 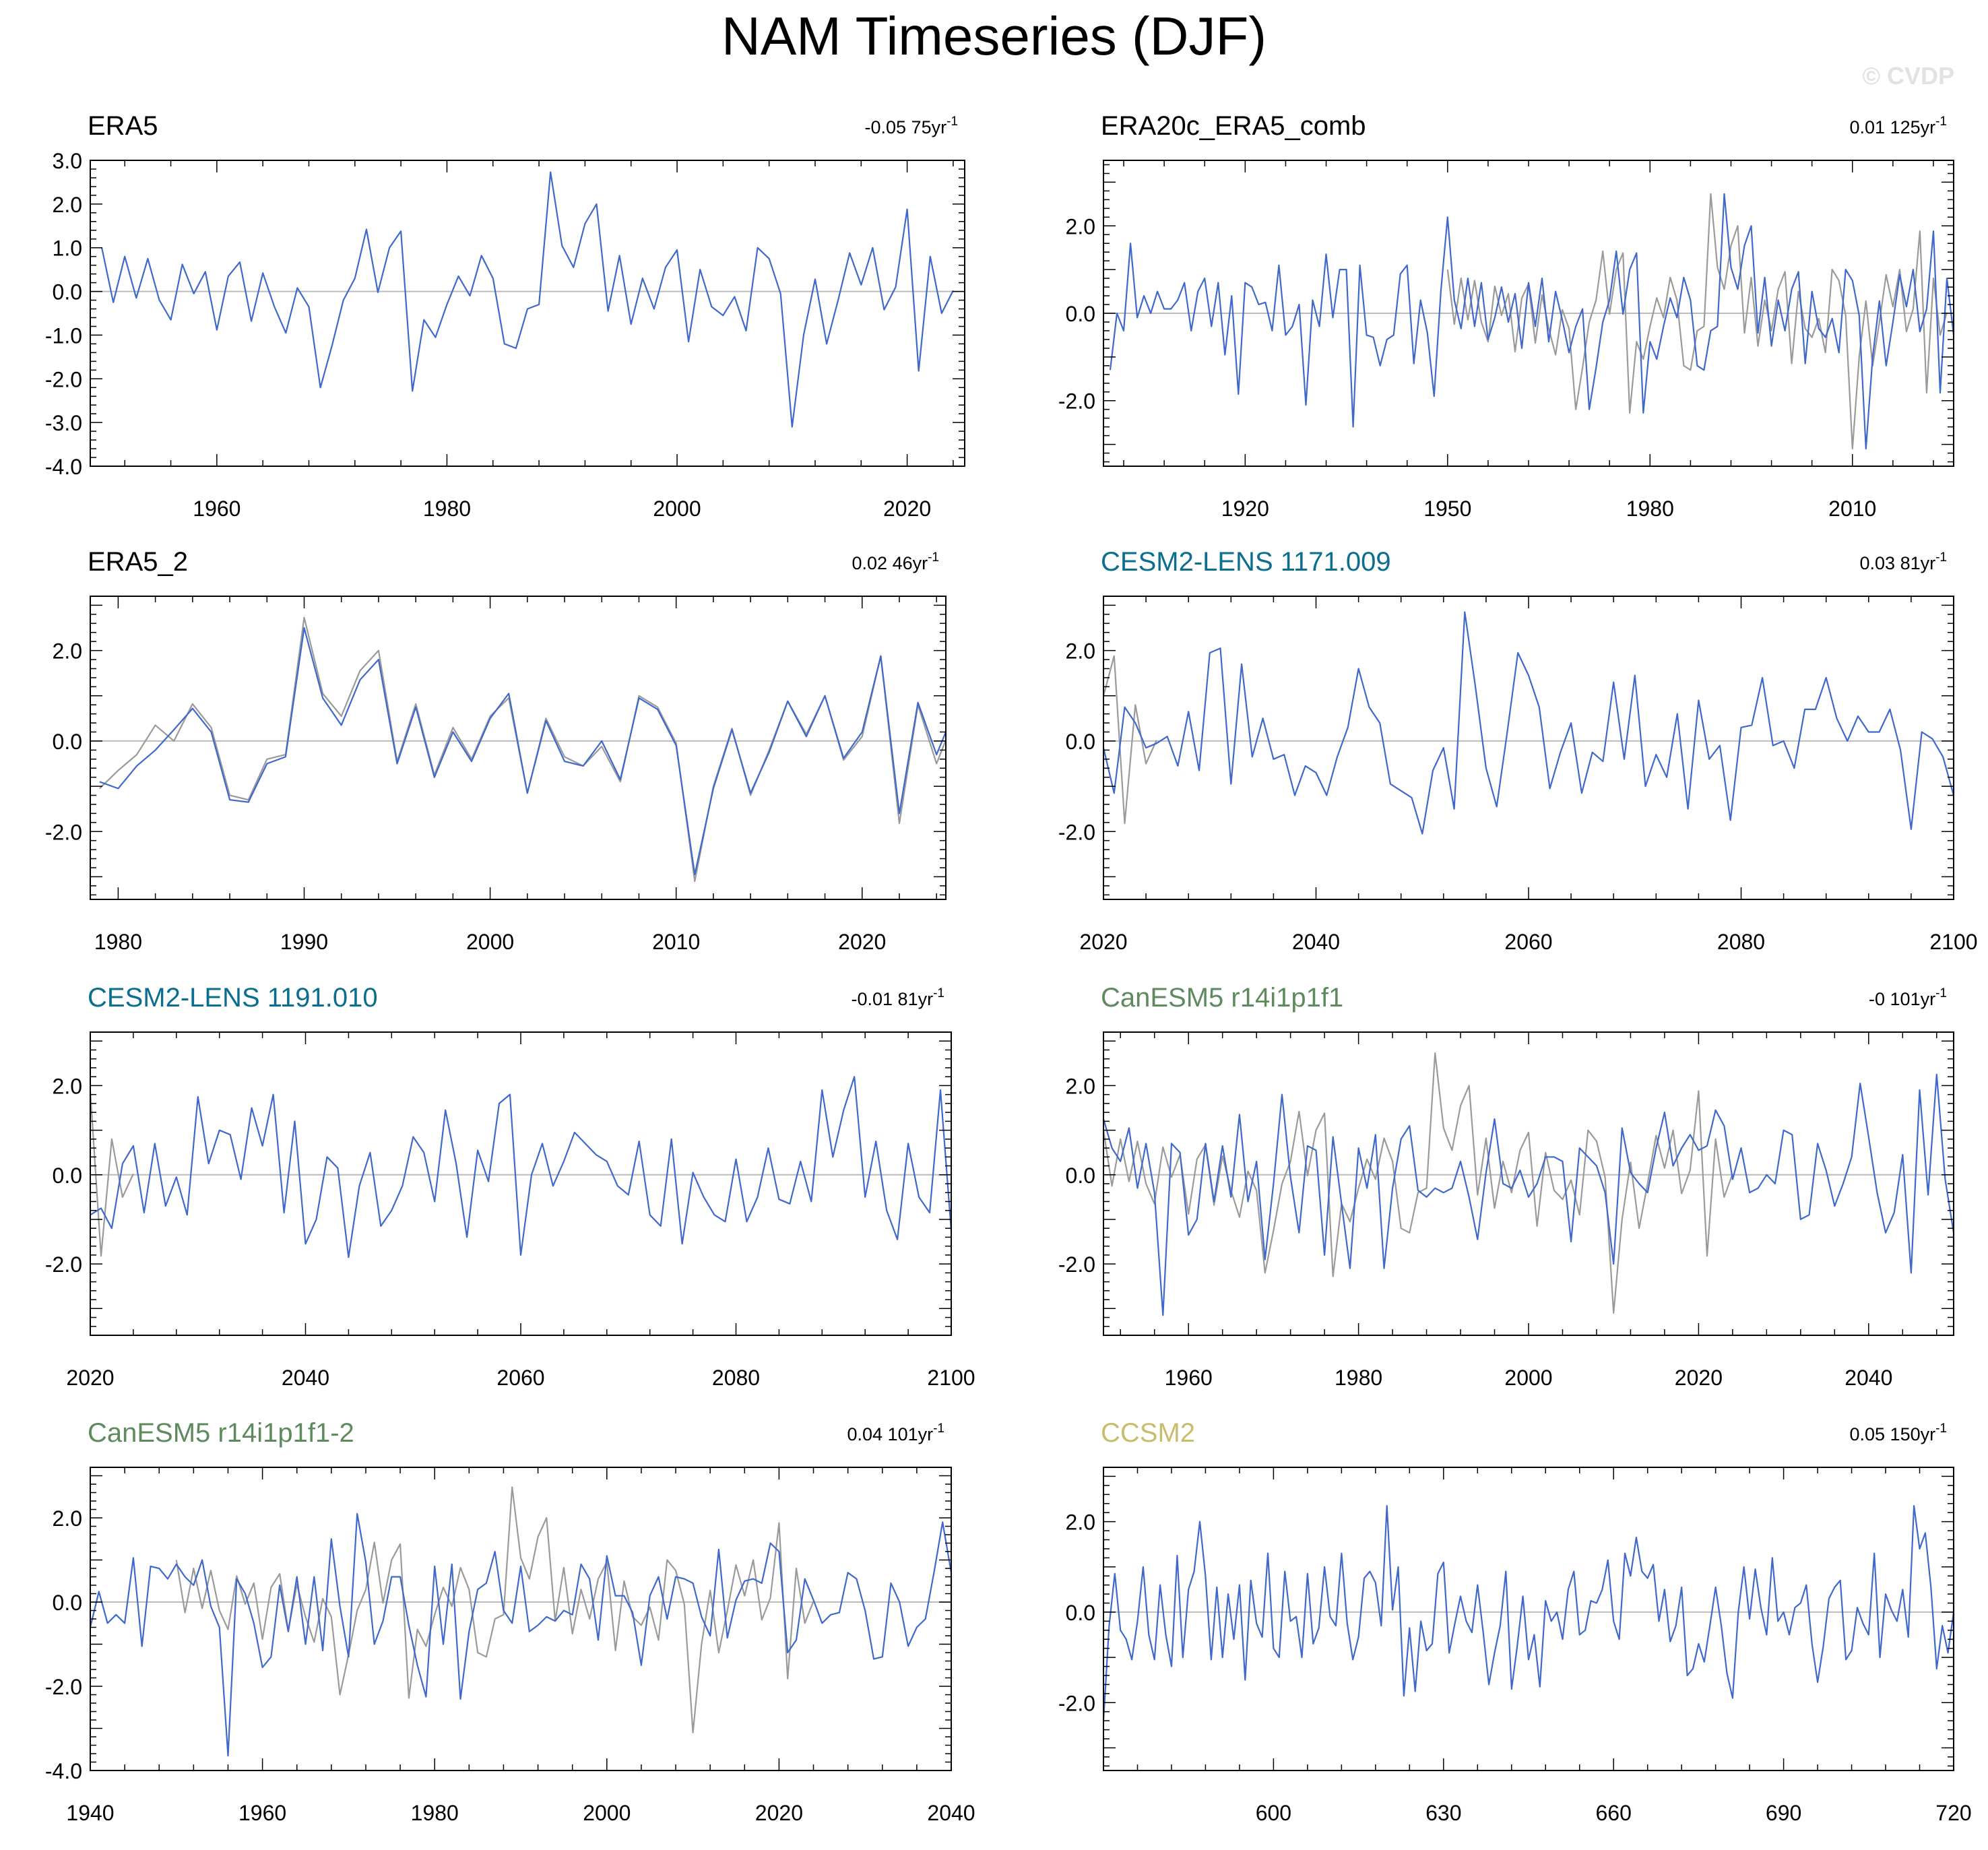 I want to click on panel-title: ERA20c_ERA5_comb, so click(x=1233, y=126).